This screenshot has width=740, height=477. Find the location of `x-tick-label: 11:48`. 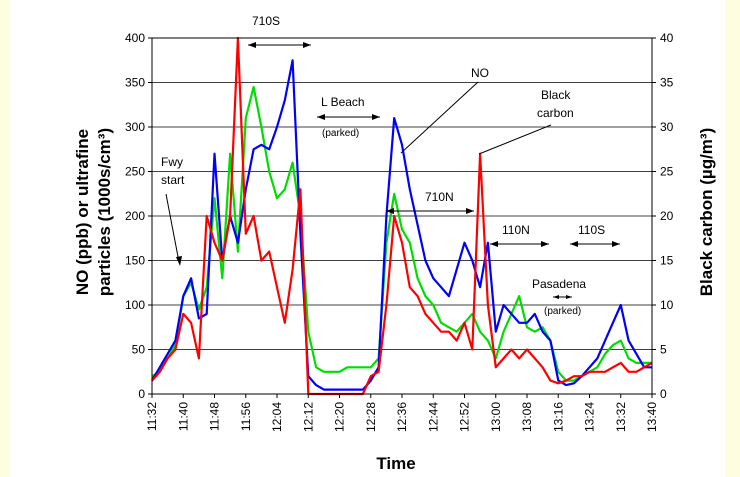

x-tick-label: 11:48 is located at coordinates (215, 416).